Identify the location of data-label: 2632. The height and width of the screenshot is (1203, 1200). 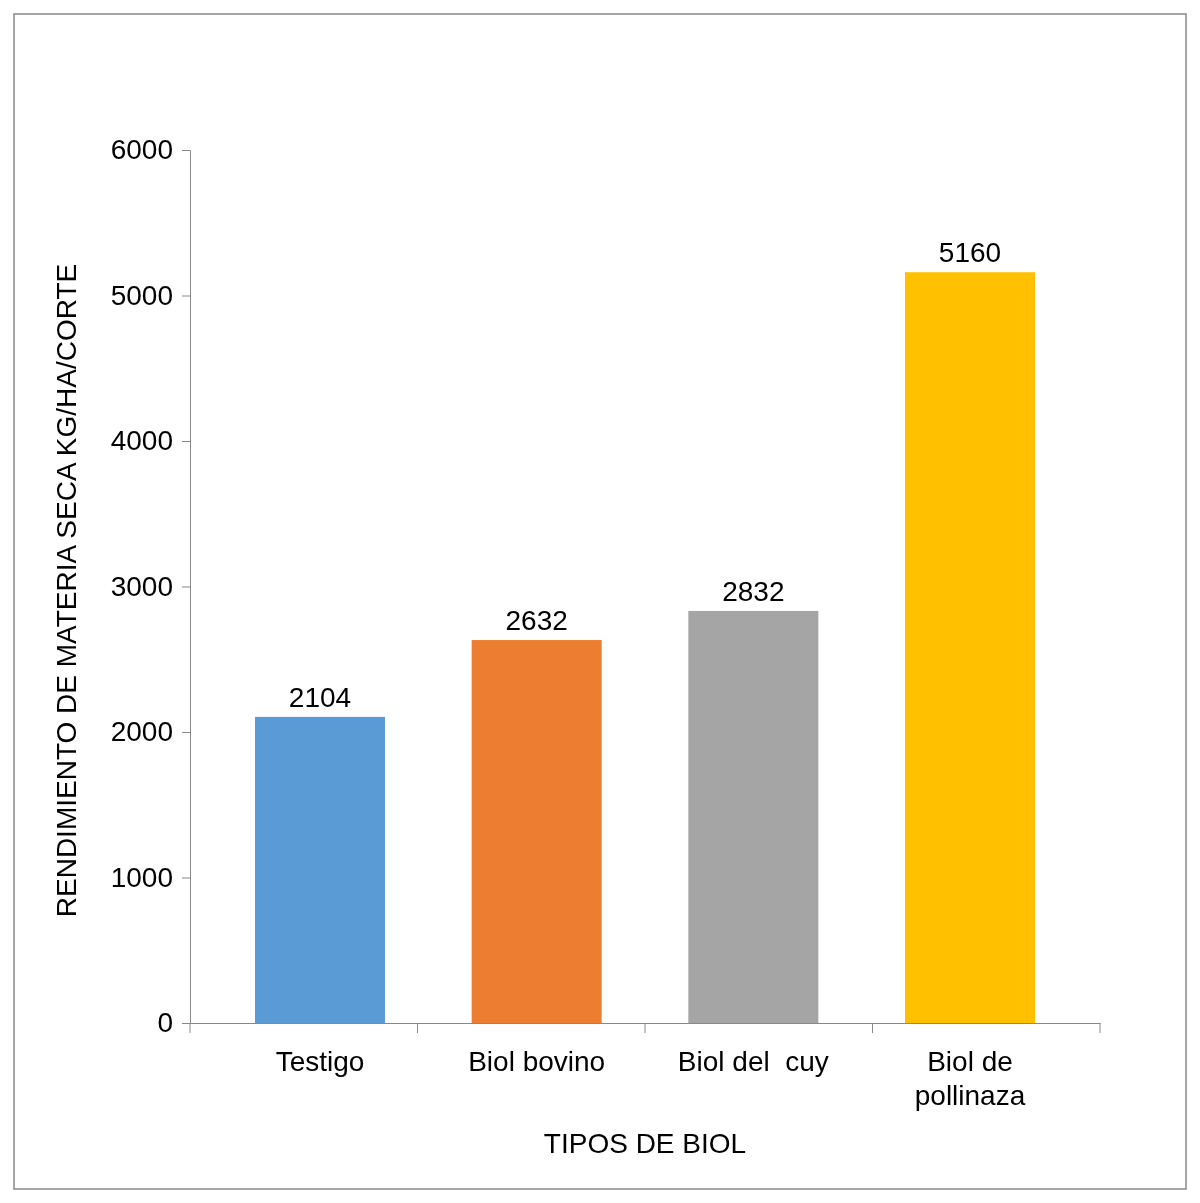
(536, 621).